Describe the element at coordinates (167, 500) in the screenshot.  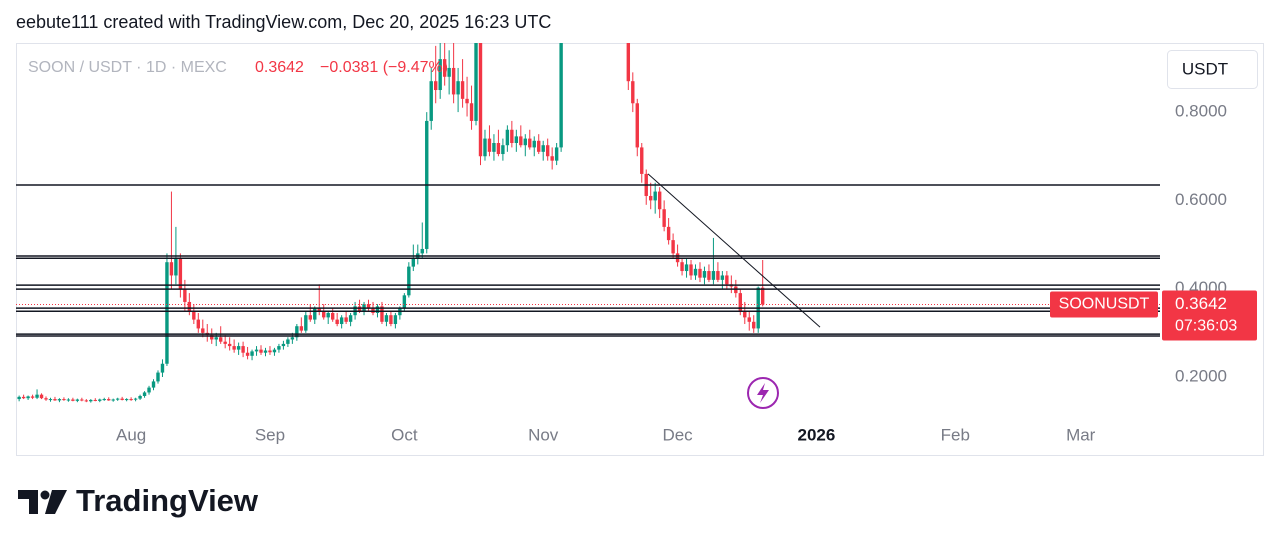
I see `logo-text: TradingView` at that location.